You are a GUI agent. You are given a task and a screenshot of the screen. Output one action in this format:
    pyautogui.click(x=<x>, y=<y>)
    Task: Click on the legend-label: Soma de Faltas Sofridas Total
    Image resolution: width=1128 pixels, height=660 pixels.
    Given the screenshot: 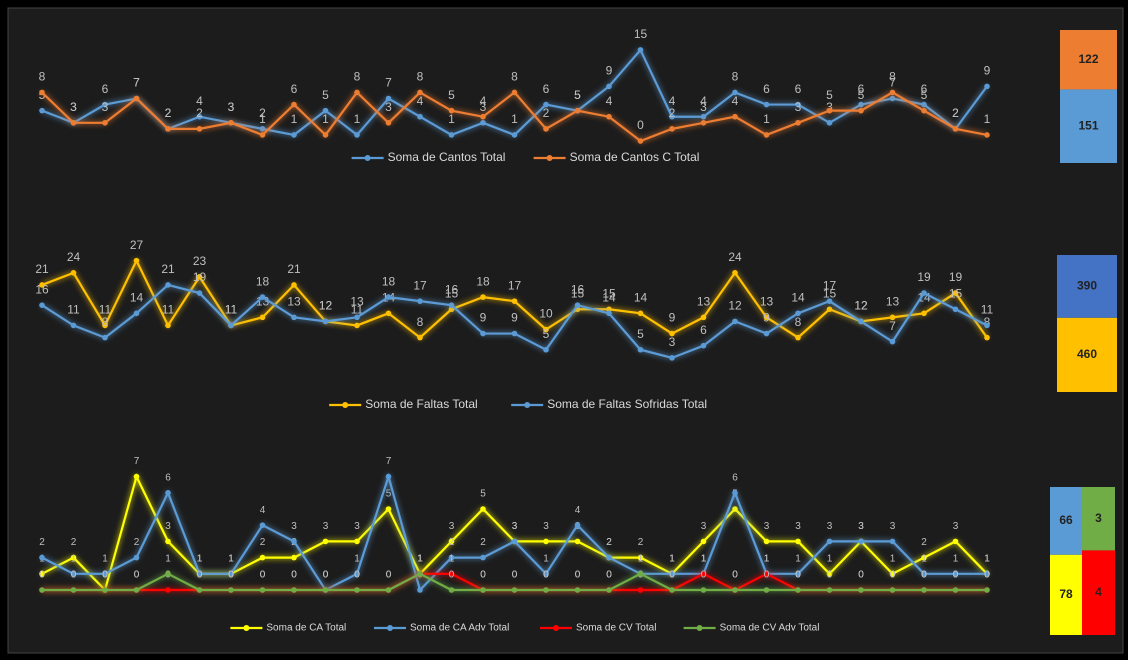 What is the action you would take?
    pyautogui.click(x=627, y=404)
    